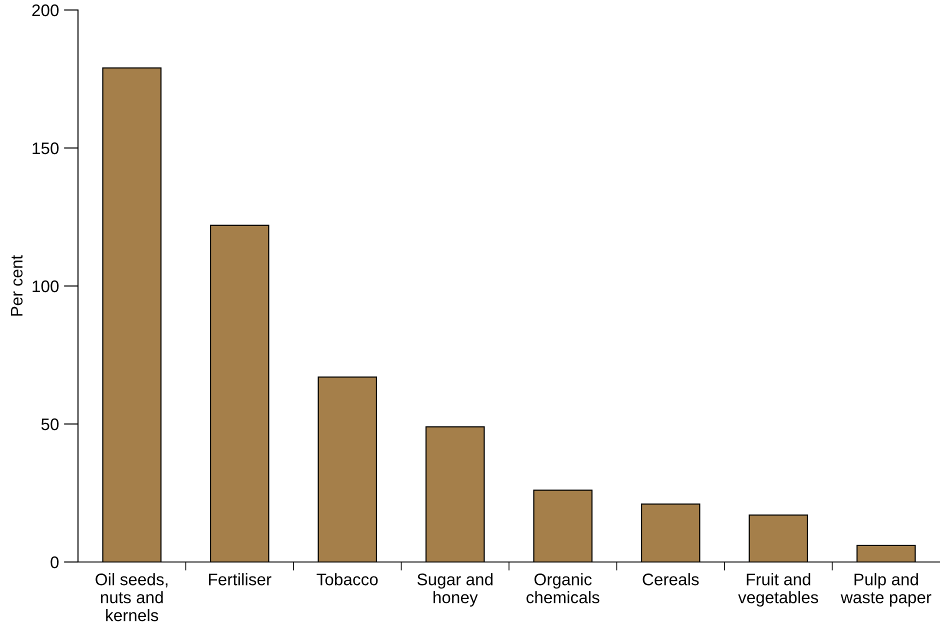  What do you see at coordinates (347, 579) in the screenshot?
I see `x-tick-label: Tobacco` at bounding box center [347, 579].